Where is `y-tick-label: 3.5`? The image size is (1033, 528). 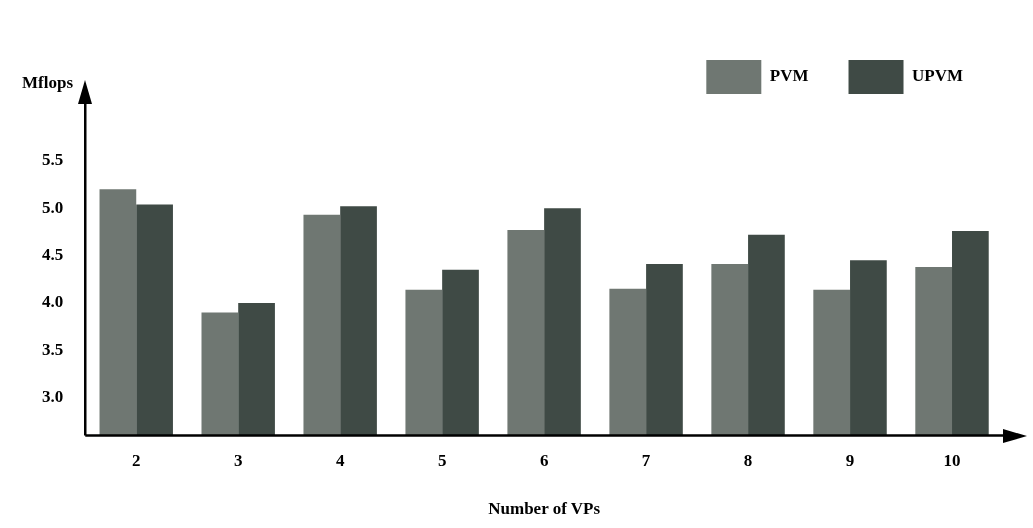
y-tick-label: 3.5 is located at coordinates (53, 349).